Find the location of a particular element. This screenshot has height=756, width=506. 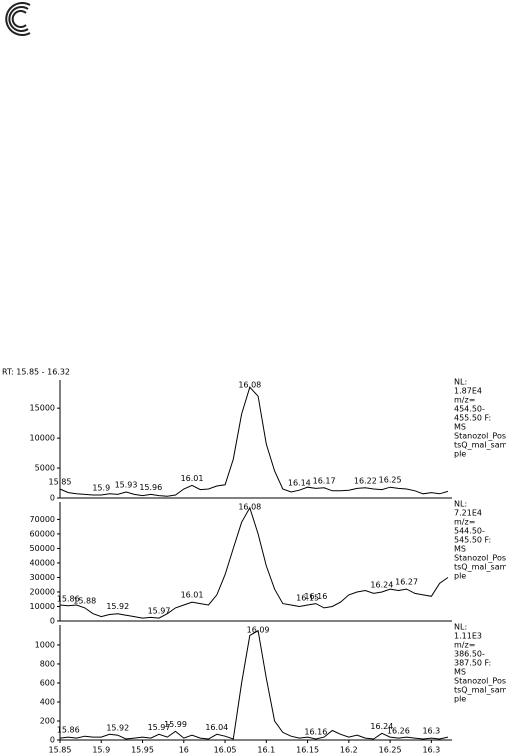

y-tick-label: 20000 is located at coordinates (42, 591).